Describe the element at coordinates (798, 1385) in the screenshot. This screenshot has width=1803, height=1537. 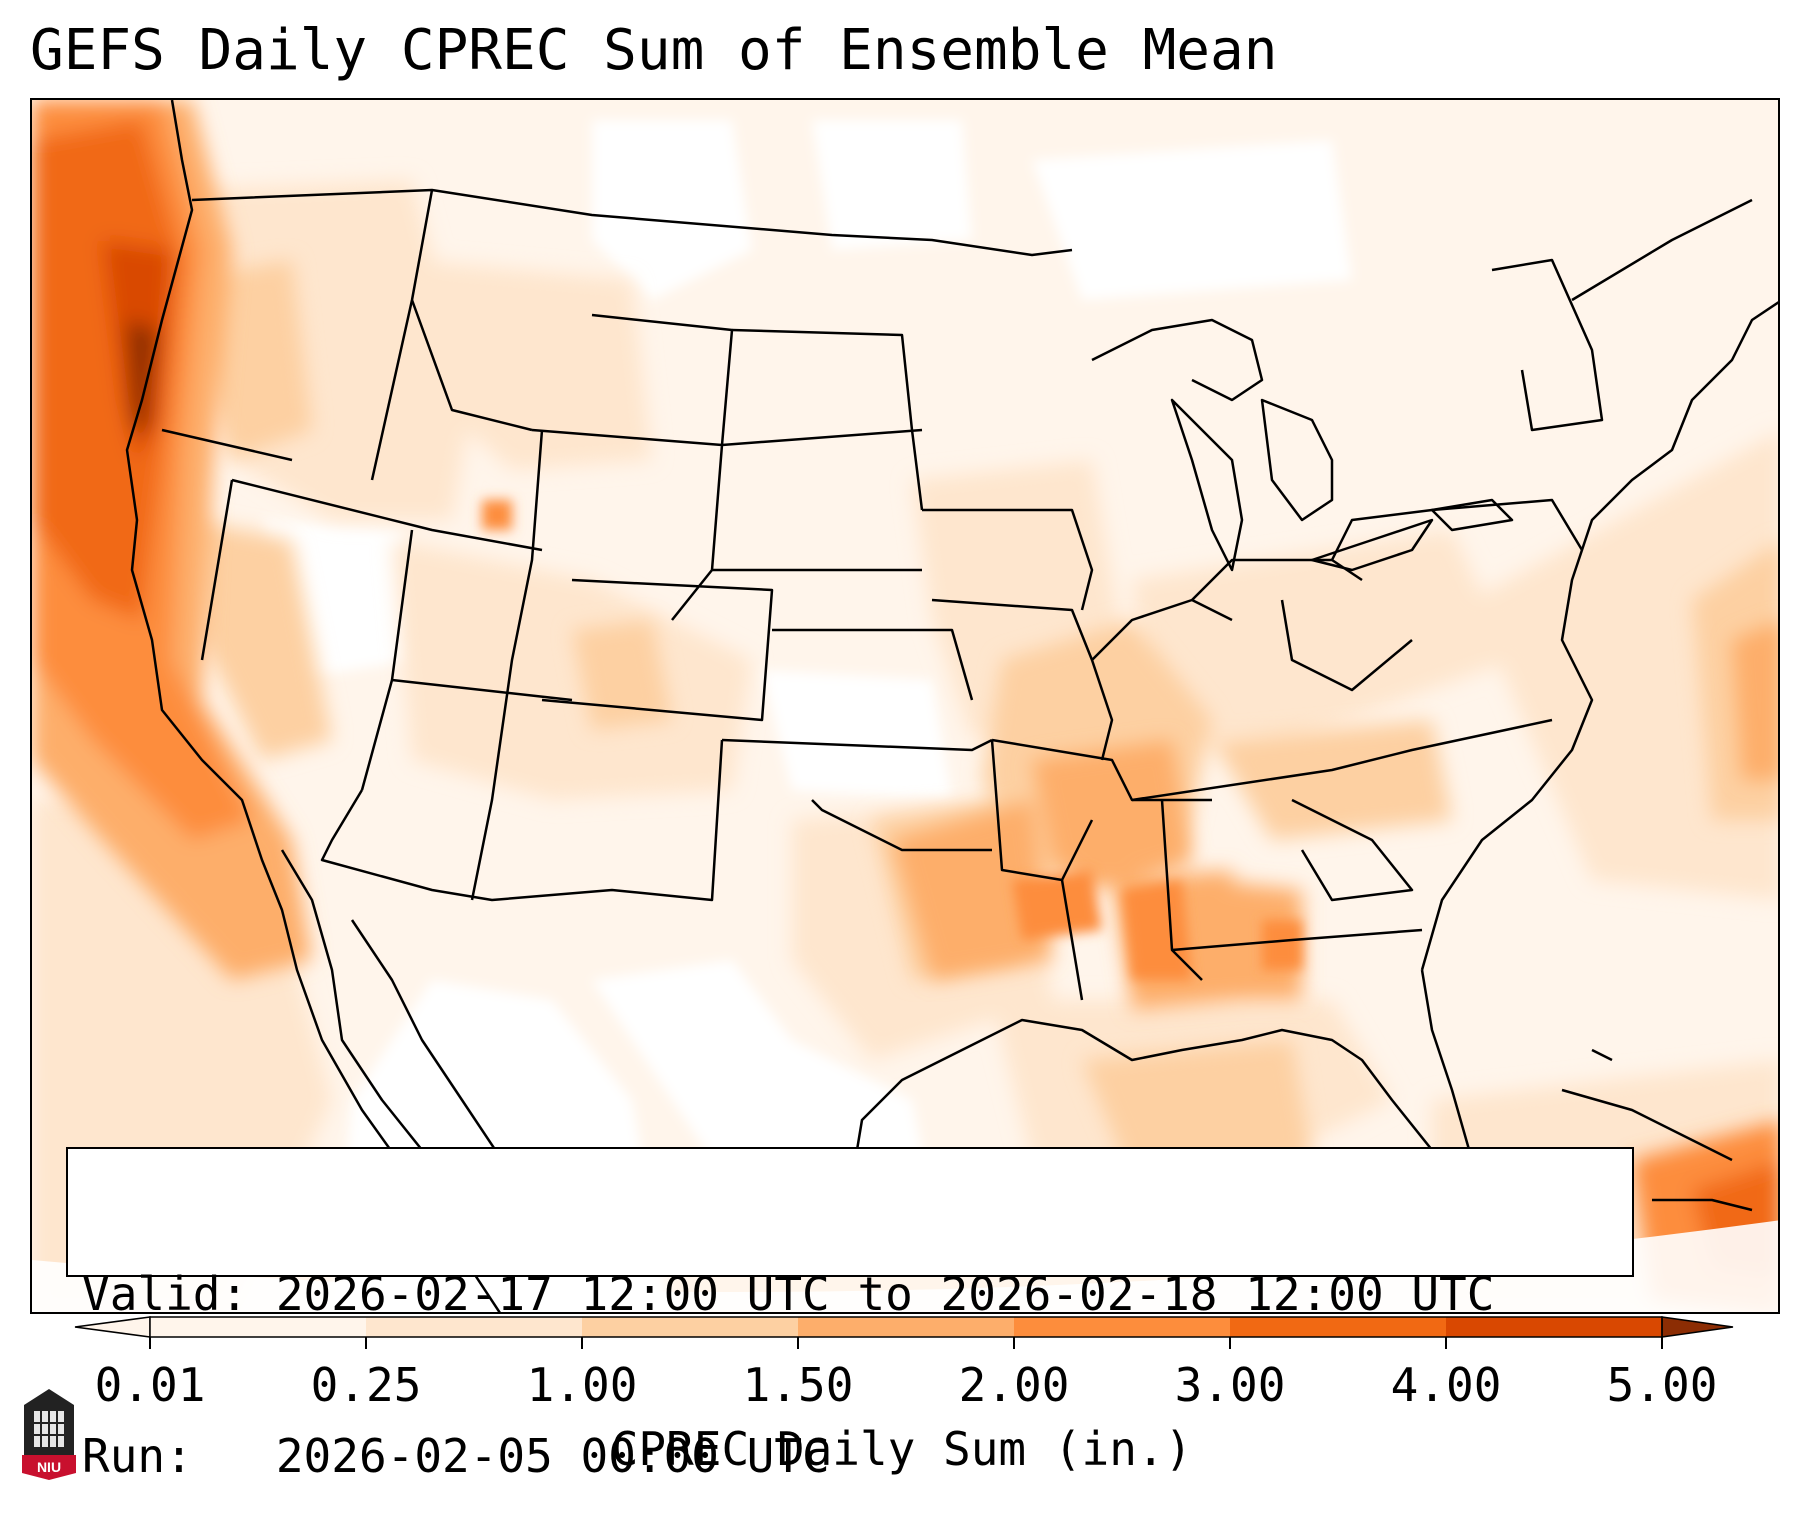
I see `colorbar-tick-label: 1.50` at that location.